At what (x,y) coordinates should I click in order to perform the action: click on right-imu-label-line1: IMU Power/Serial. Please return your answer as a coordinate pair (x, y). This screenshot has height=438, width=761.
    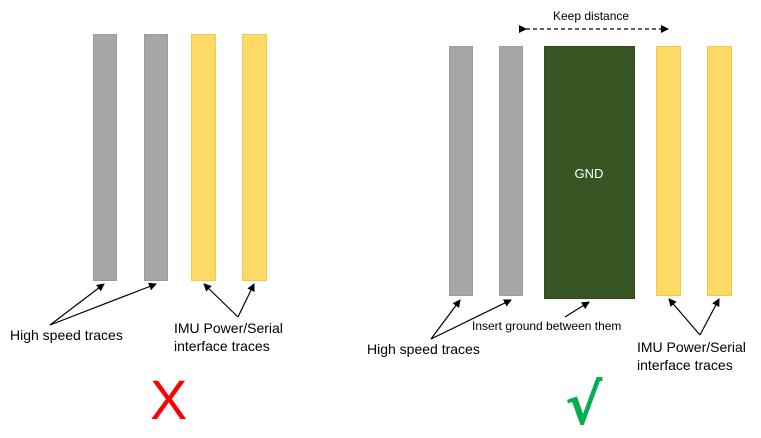
    Looking at the image, I should click on (691, 347).